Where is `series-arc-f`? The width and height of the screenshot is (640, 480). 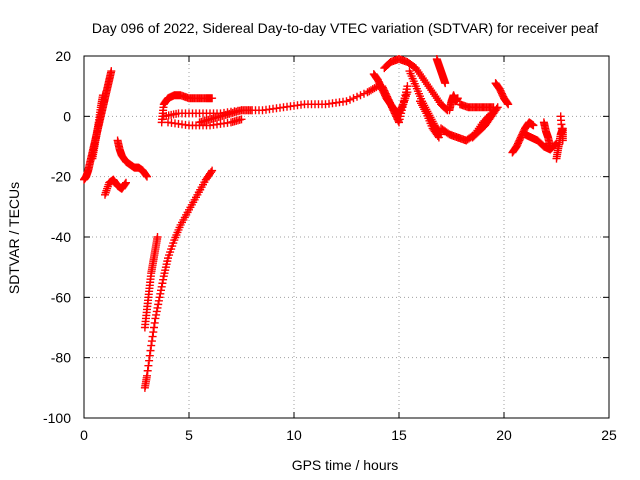
series-arc-f is located at coordinates (178, 279).